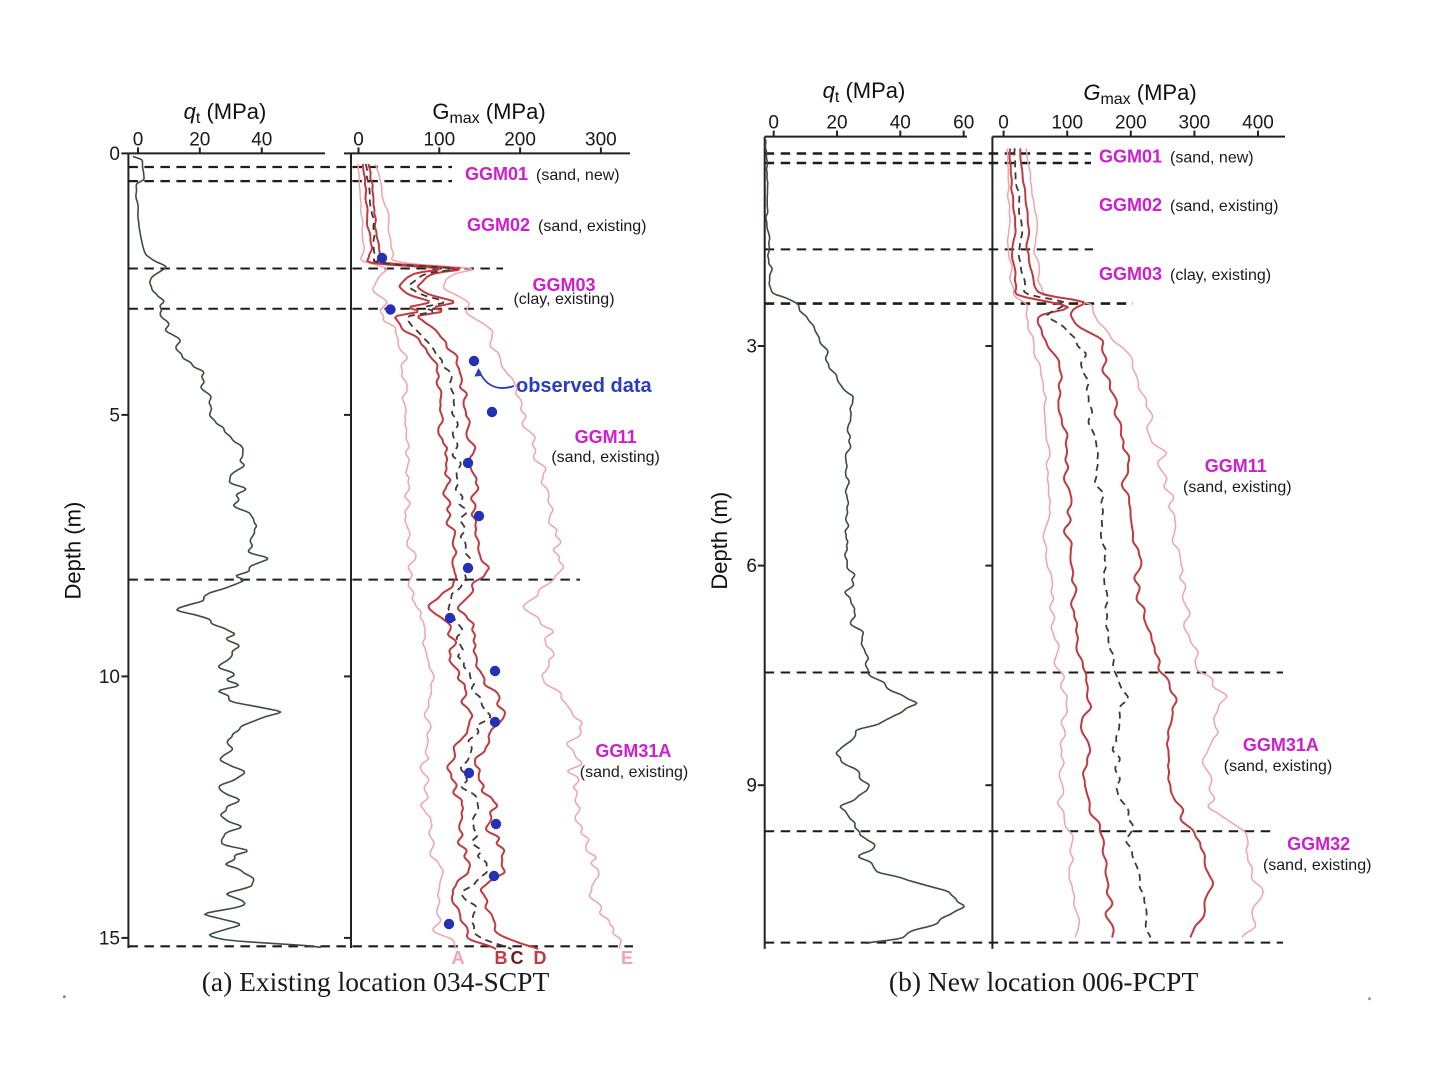 This screenshot has width=1440, height=1066. What do you see at coordinates (1258, 123) in the screenshot?
I see `svg-text: 400` at bounding box center [1258, 123].